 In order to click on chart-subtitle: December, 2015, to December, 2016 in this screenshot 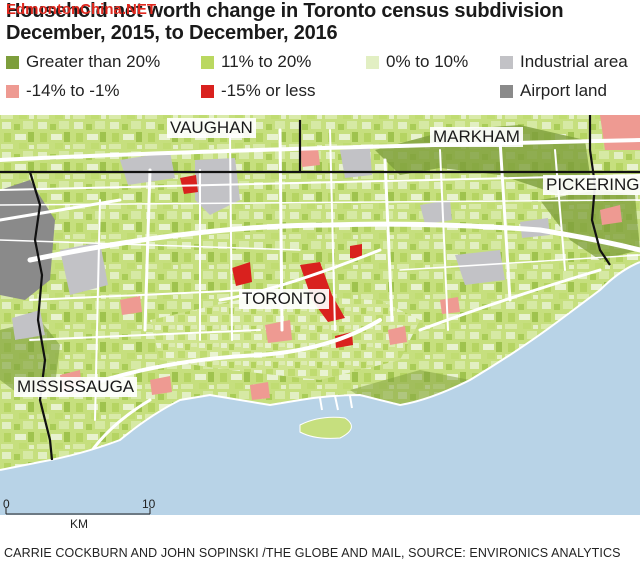, I will do `click(172, 33)`.